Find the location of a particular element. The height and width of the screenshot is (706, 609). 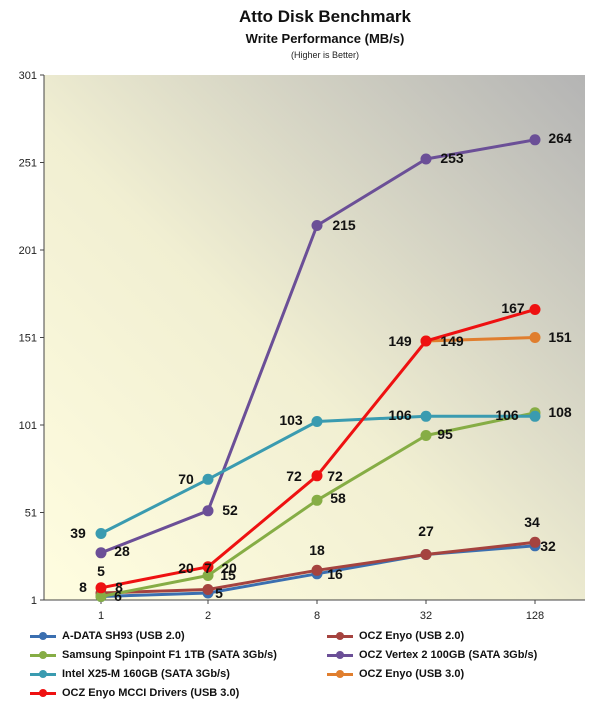

y-tick-label: 201 is located at coordinates (28, 251).